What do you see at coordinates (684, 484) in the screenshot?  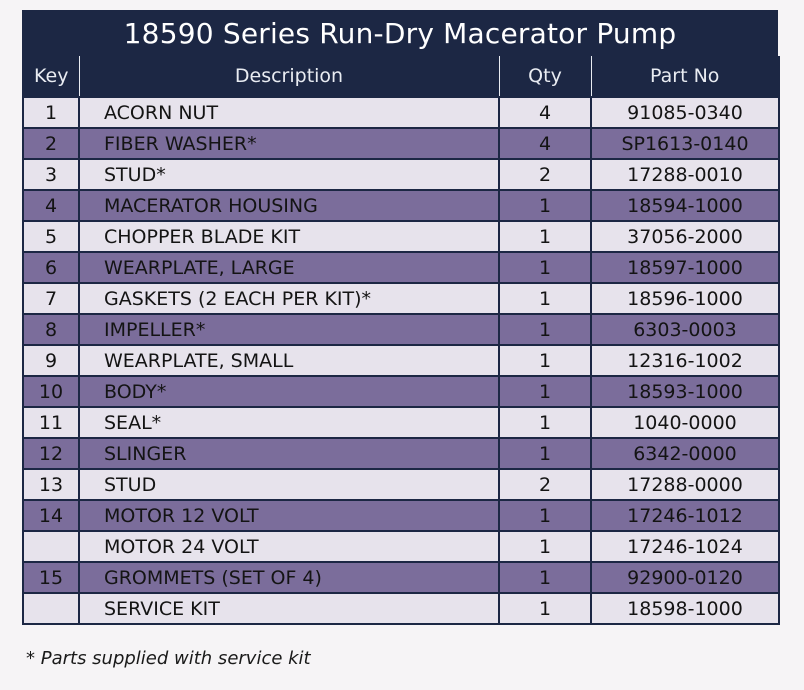 I see `row-part-no: 17288-0000` at bounding box center [684, 484].